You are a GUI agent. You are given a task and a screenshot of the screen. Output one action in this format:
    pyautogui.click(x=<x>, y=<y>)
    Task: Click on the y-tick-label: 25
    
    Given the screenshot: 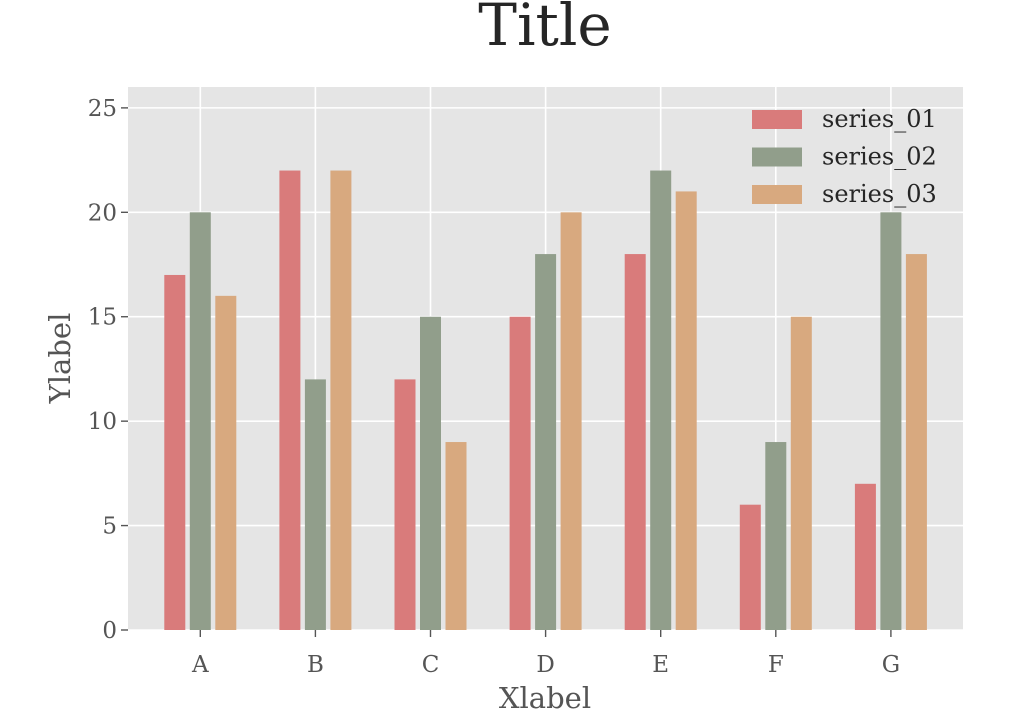 What is the action you would take?
    pyautogui.click(x=102, y=109)
    